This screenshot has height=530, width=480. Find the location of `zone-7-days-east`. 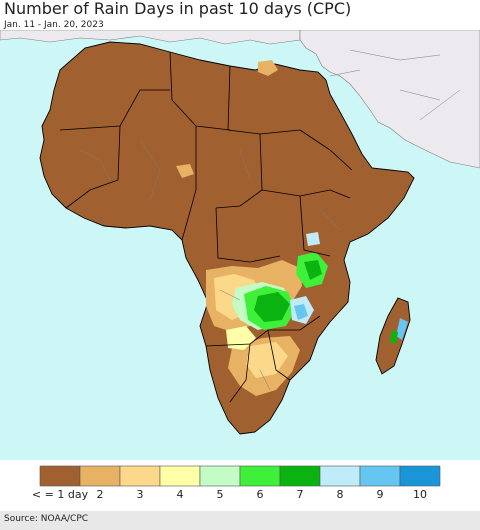

zone-7-days-east is located at coordinates (313, 270).